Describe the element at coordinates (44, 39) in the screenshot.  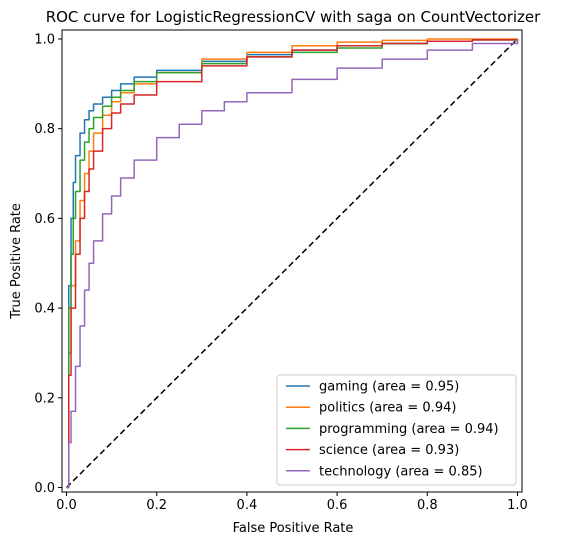
I see `y-tick-label: 1.0` at that location.